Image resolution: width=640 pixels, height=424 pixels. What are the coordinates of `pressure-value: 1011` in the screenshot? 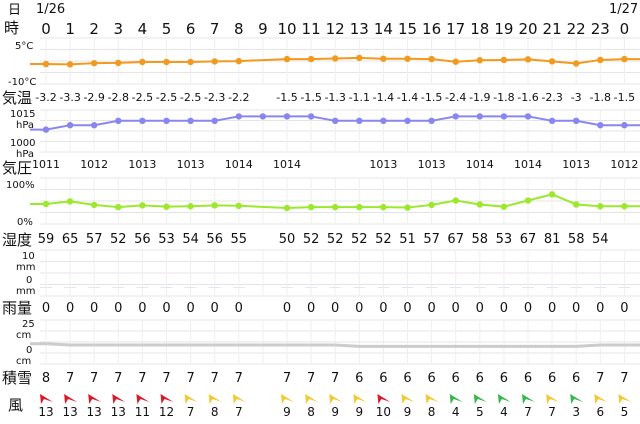 It's located at (46, 164).